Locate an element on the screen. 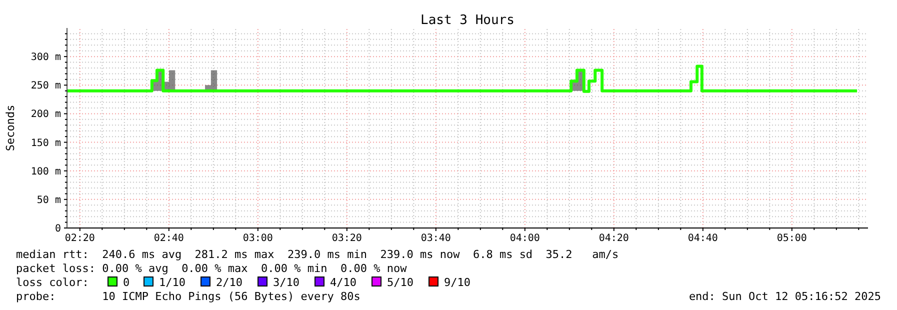 The height and width of the screenshot is (310, 897). x-tick-label: 02:40 is located at coordinates (169, 238).